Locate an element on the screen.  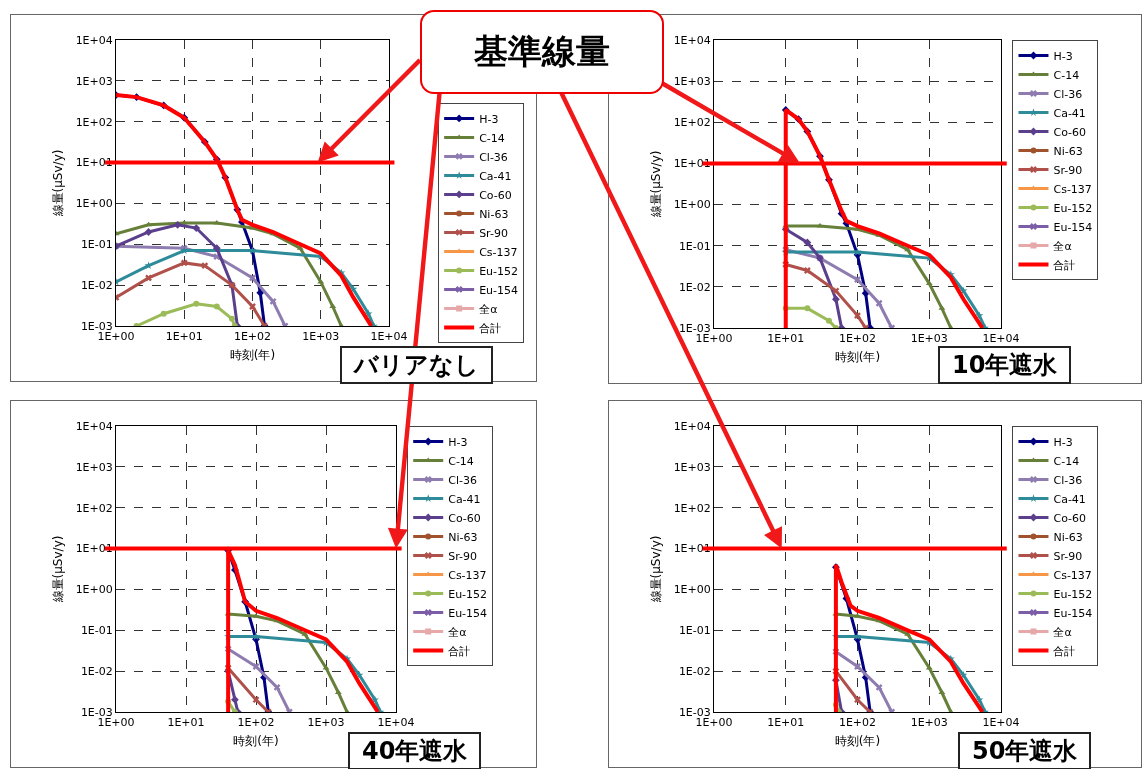
text: 40年遮水 is located at coordinates (415, 750).